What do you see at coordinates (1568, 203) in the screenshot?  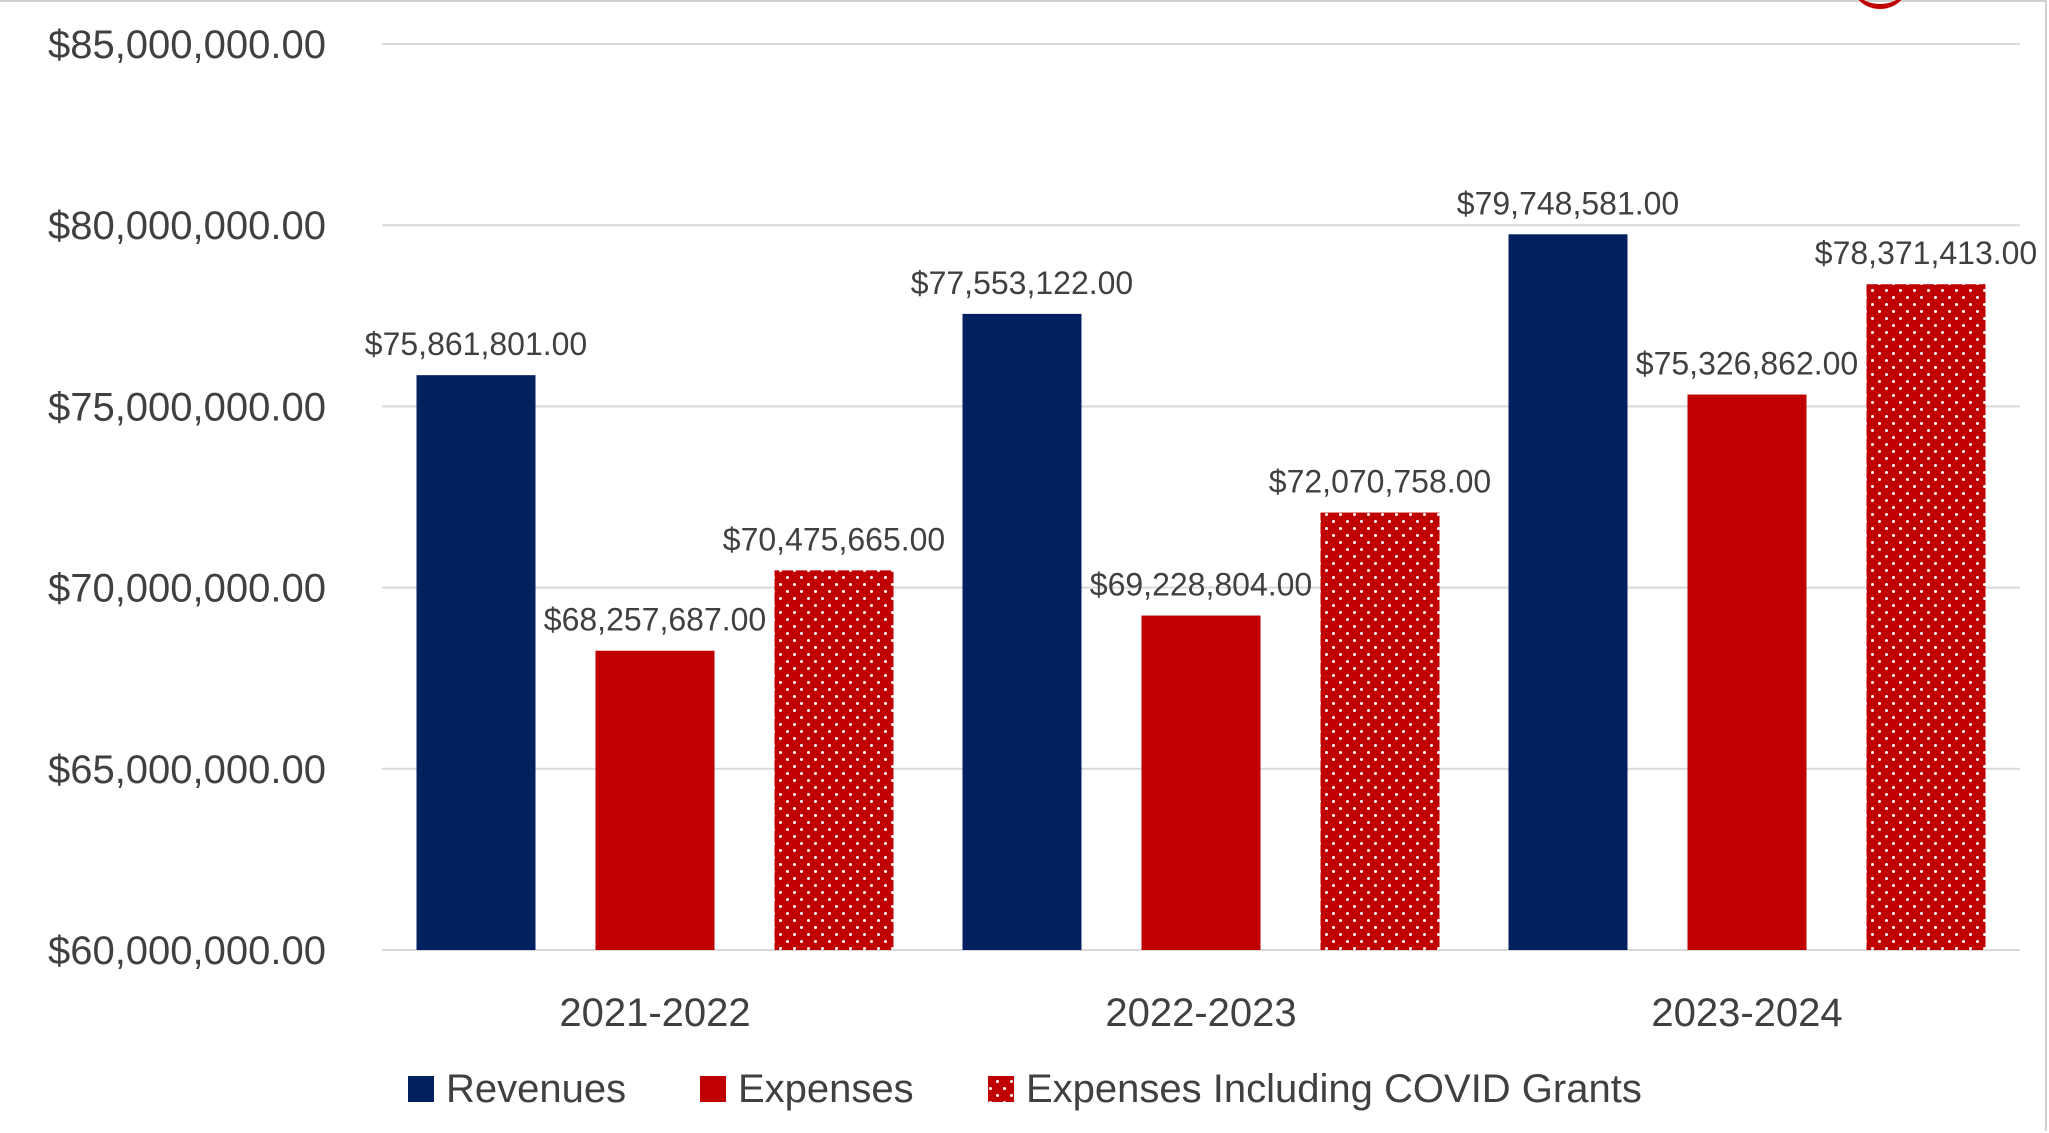 I see `data-label: $79,748,581.00` at bounding box center [1568, 203].